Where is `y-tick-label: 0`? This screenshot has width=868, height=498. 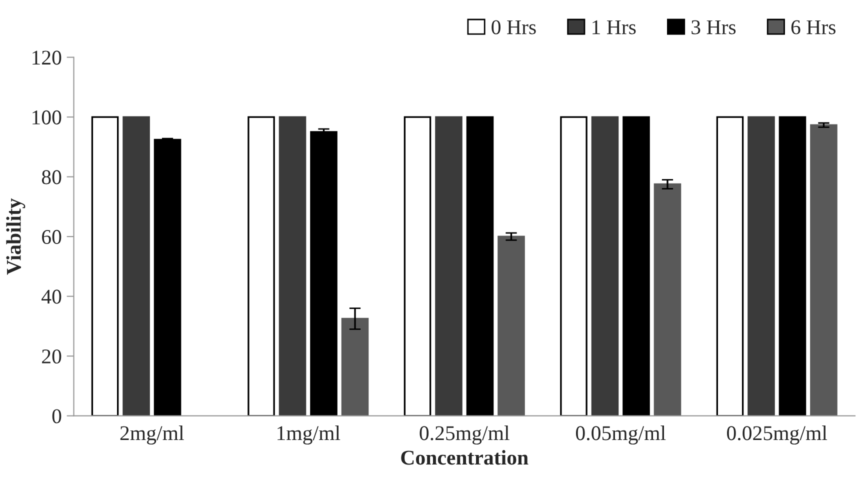
y-tick-label: 0 is located at coordinates (57, 416).